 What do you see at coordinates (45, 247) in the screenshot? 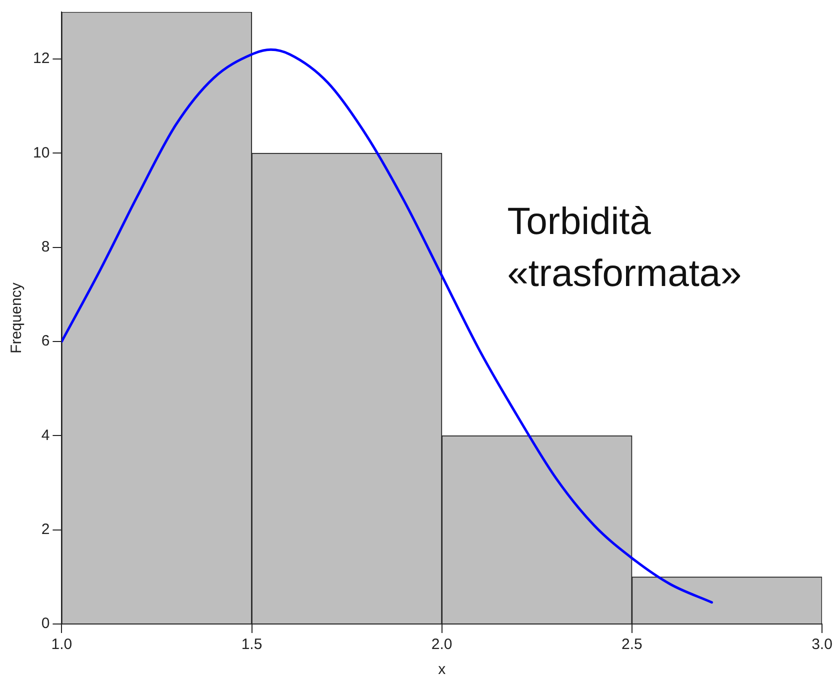
I see `y-tick-label: 8` at bounding box center [45, 247].